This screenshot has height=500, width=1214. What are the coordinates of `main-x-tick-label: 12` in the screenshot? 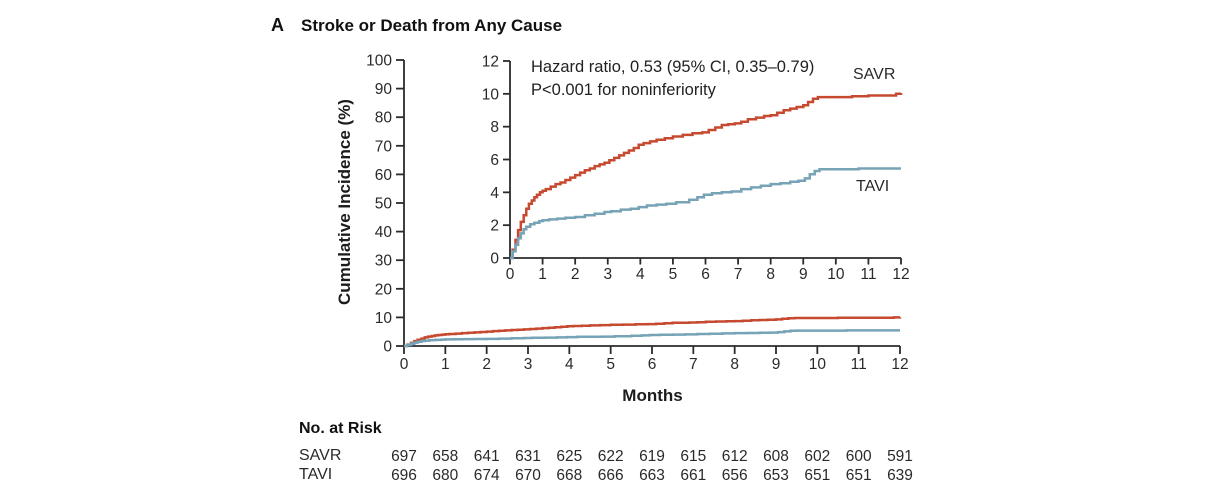 It's located at (899, 364).